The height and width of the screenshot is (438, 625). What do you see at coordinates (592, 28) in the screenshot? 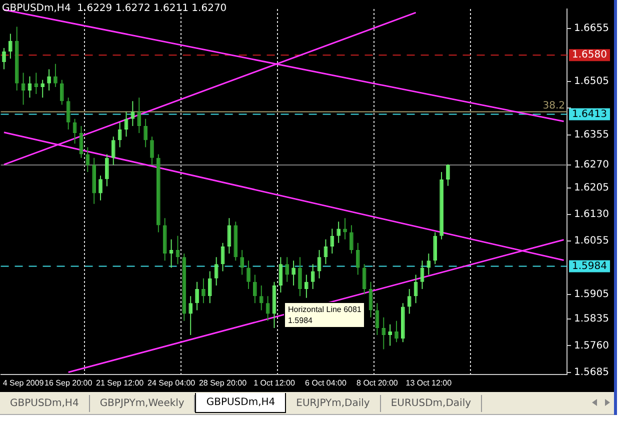
I see `y-tick-label: 1.6655` at bounding box center [592, 28].